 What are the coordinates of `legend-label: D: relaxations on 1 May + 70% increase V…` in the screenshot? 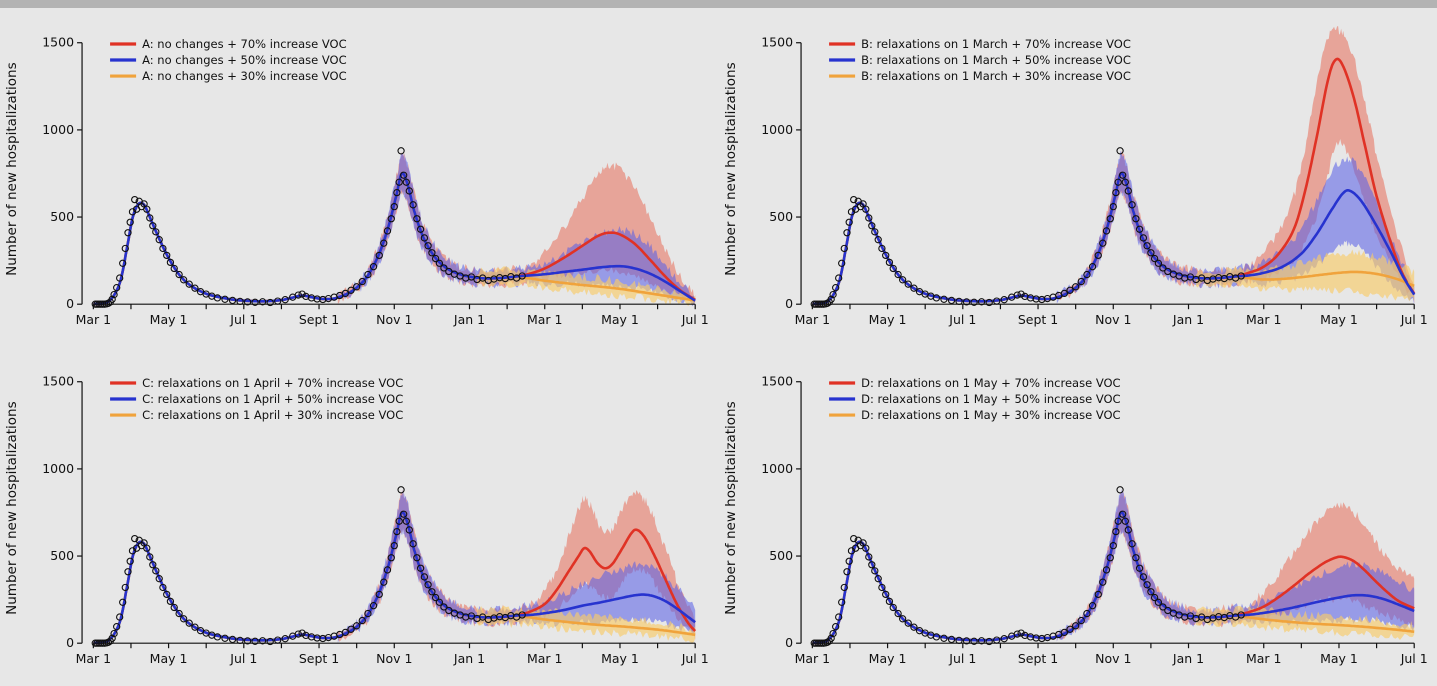 It's located at (990, 383).